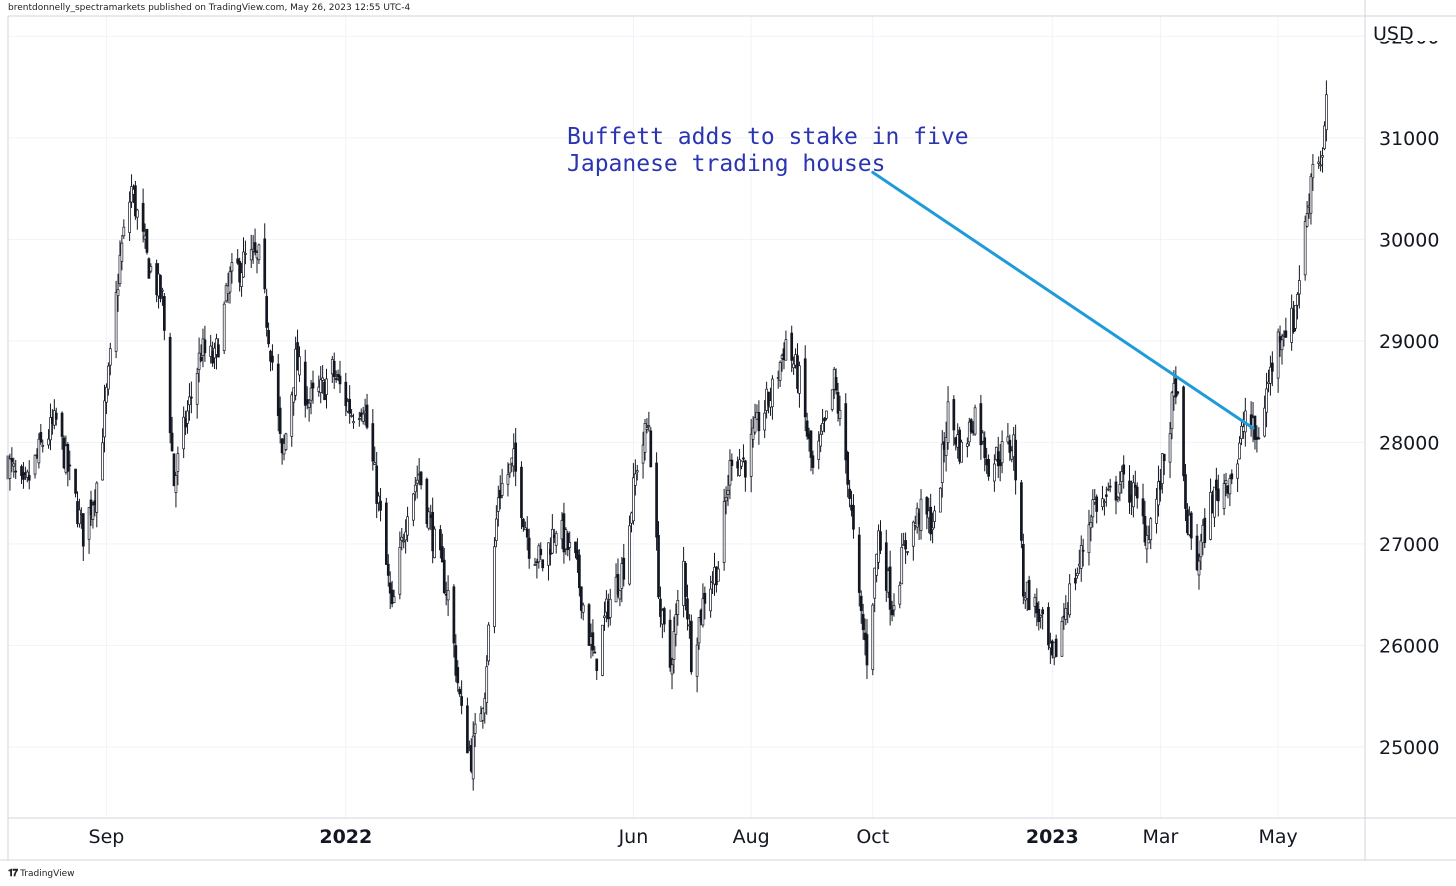  I want to click on x-tick-label: Aug, so click(751, 837).